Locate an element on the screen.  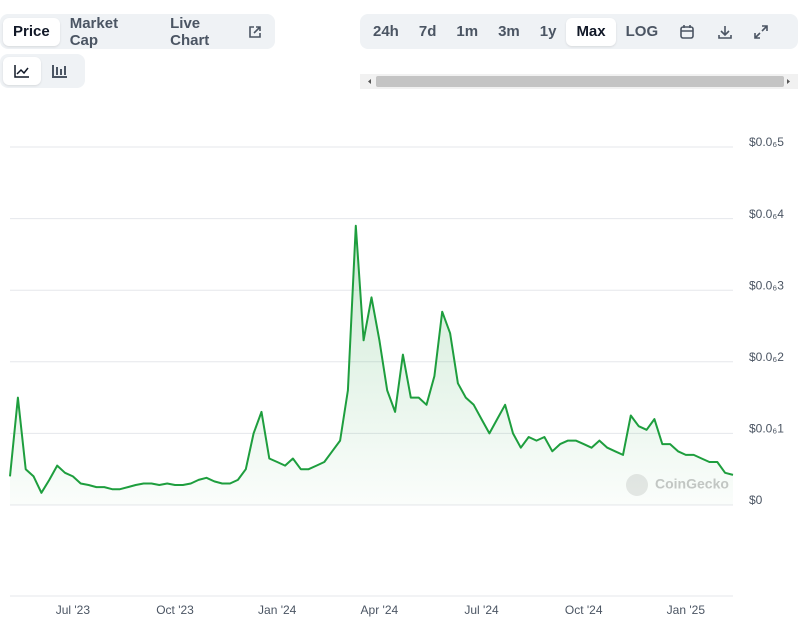
x-tick-label: Oct '24 is located at coordinates (584, 610).